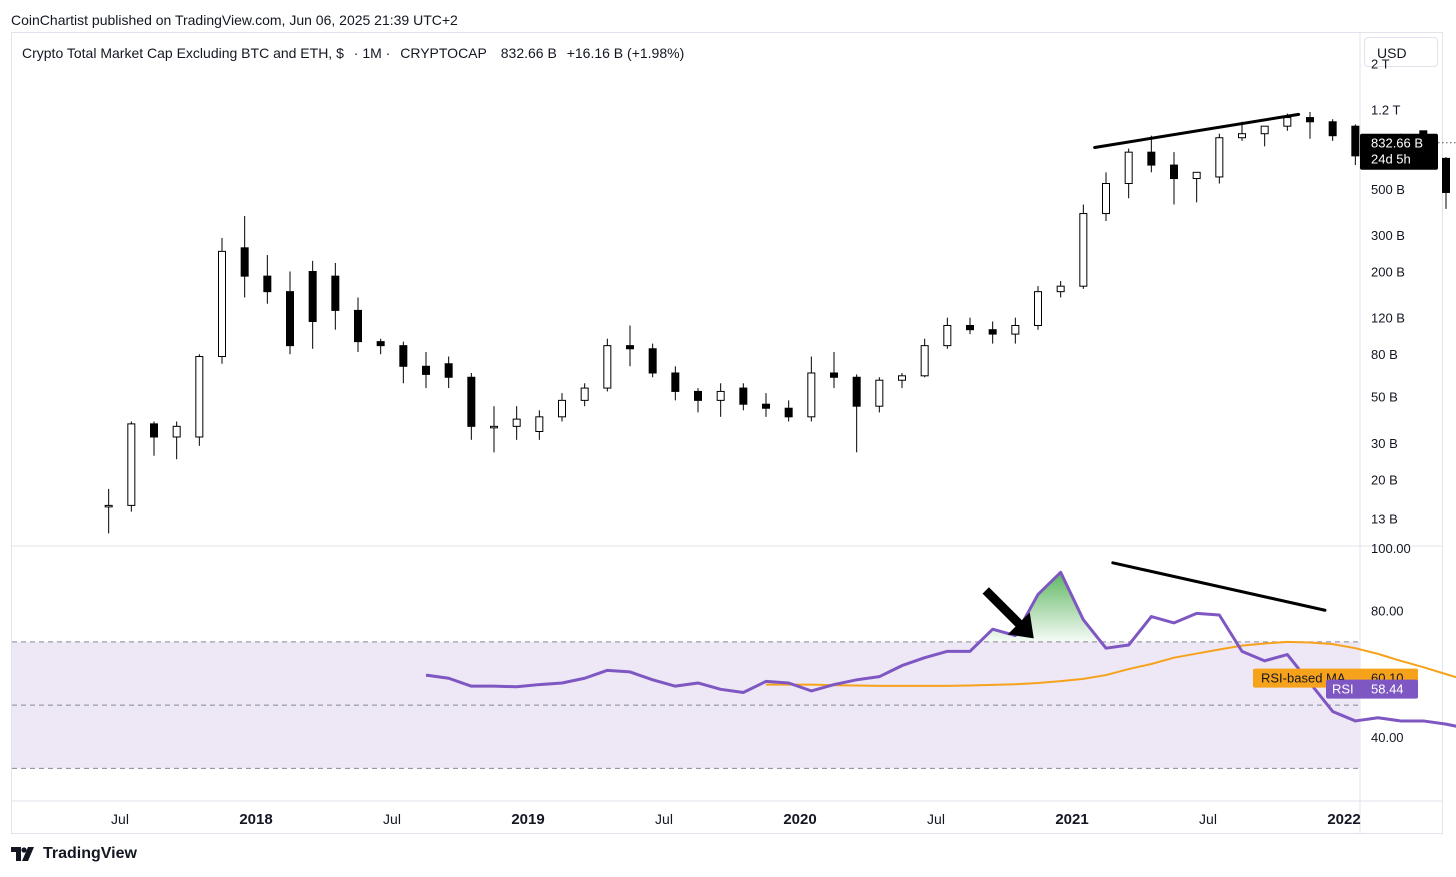 Image resolution: width=1456 pixels, height=877 pixels. What do you see at coordinates (528, 53) in the screenshot?
I see `last-value: 832.66 B` at bounding box center [528, 53].